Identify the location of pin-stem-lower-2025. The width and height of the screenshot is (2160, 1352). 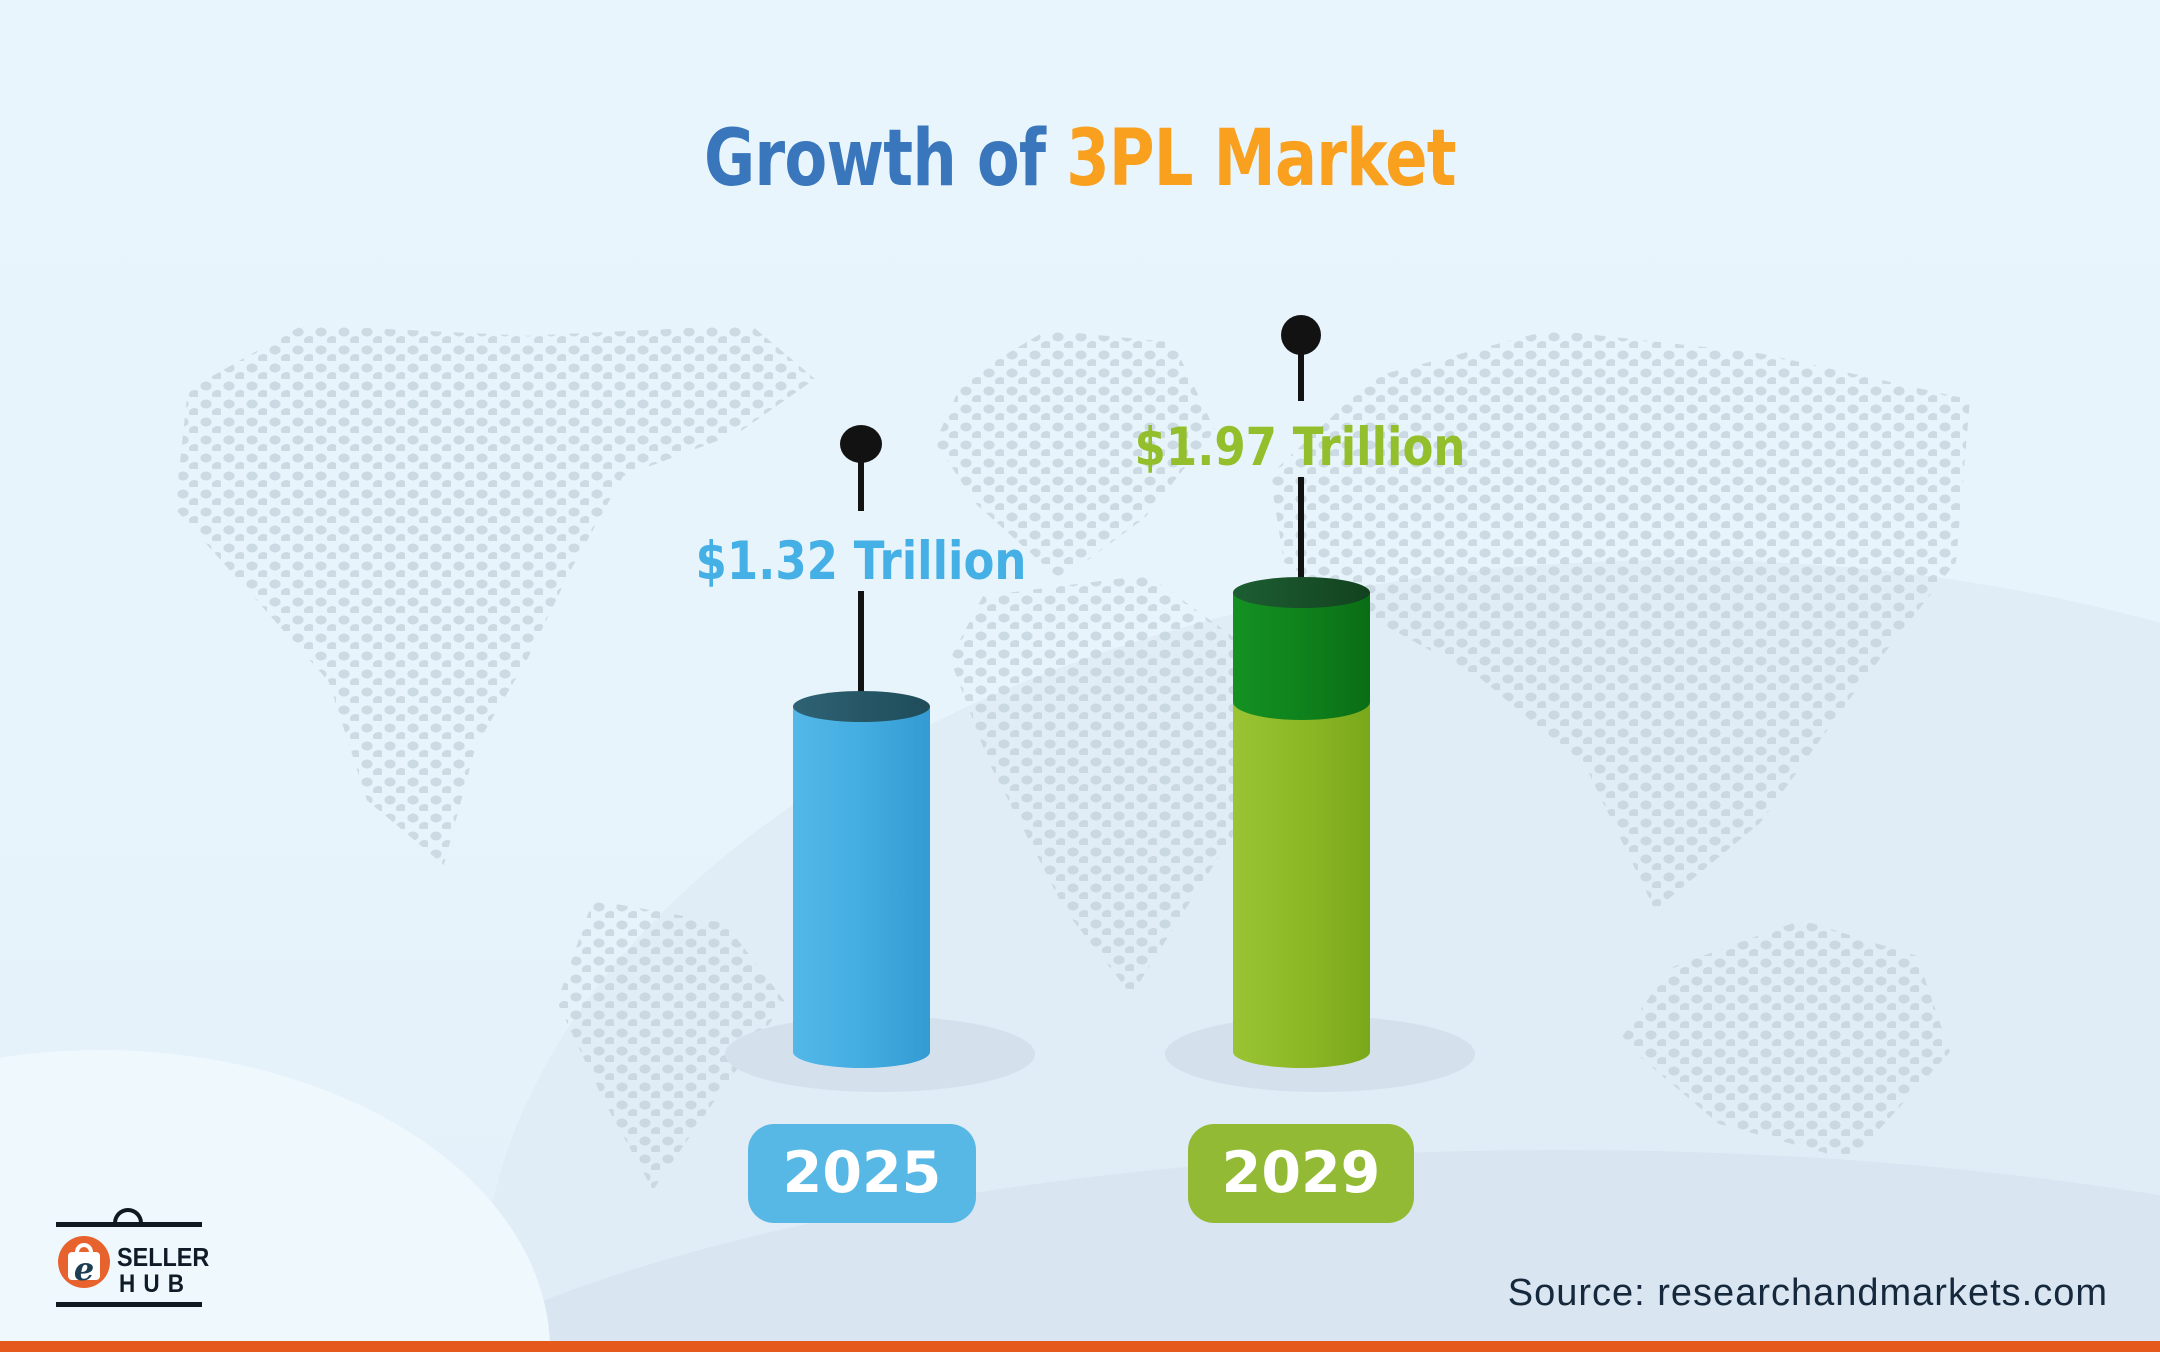
(861, 641).